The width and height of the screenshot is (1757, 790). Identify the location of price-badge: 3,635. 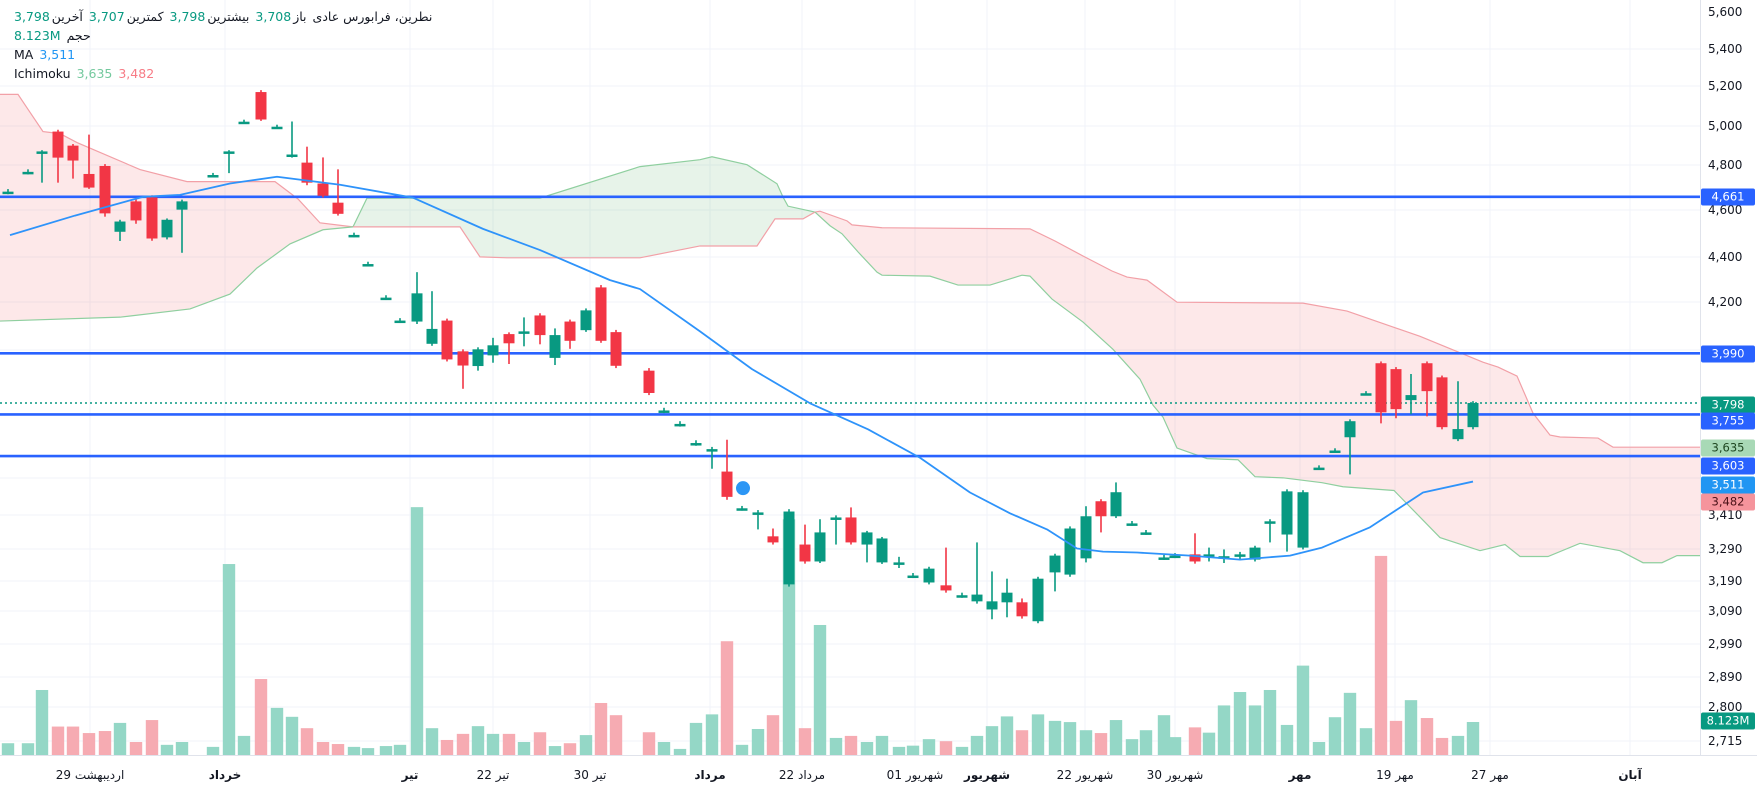
(1728, 448).